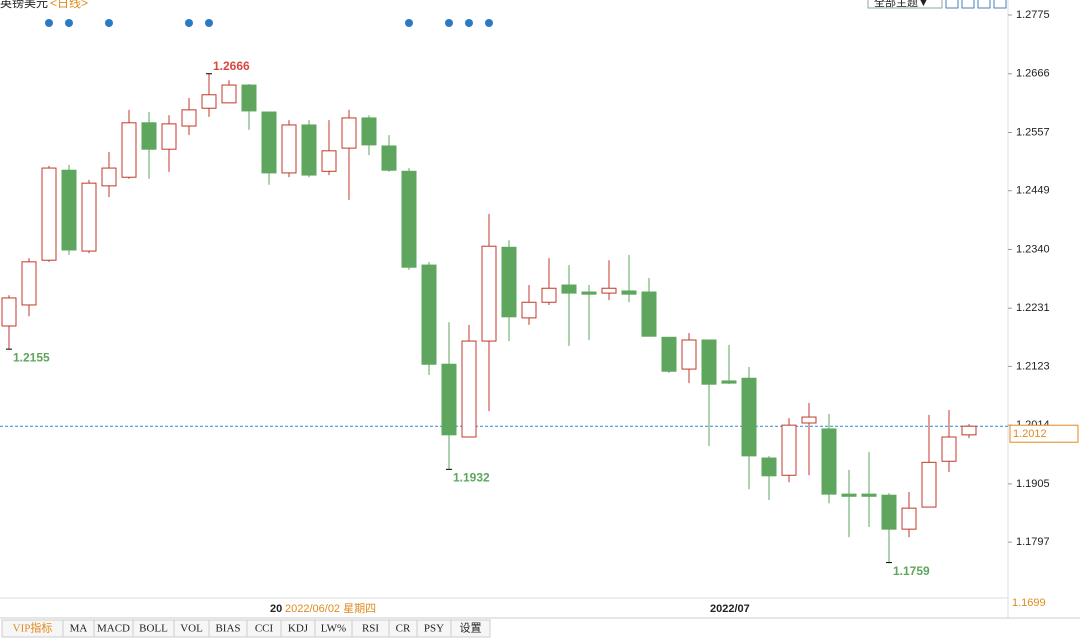  Describe the element at coordinates (330, 608) in the screenshot. I see `cursor-date: 2022/06/02 星期四` at that location.